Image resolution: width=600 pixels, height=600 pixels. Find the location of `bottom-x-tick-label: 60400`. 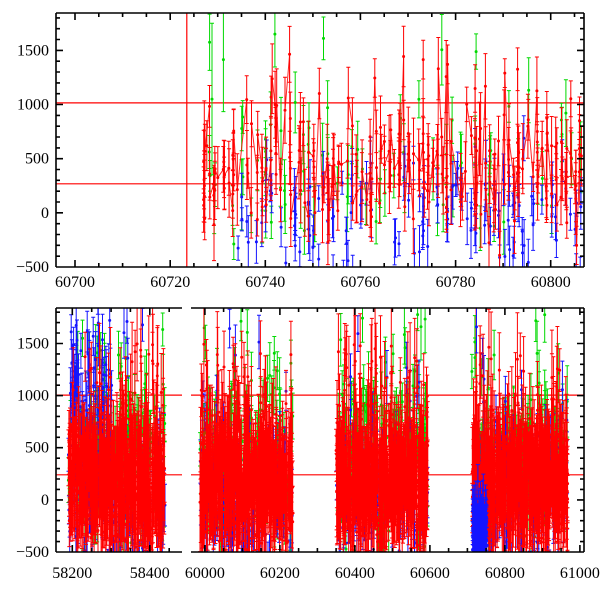

bottom-x-tick-label: 60400 is located at coordinates (355, 573).